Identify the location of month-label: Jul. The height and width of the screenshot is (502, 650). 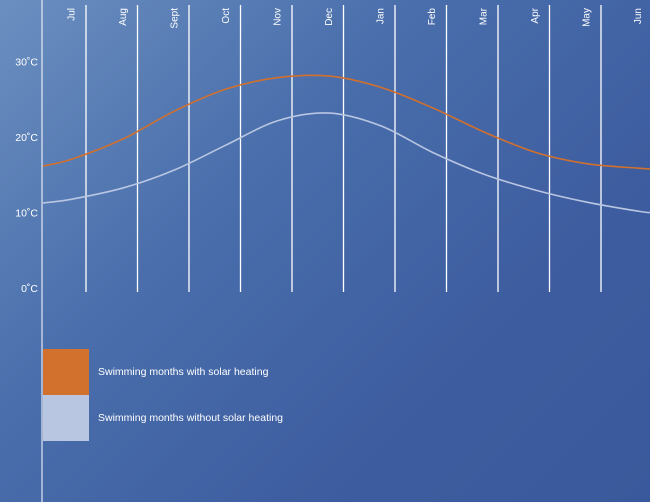
(72, 14).